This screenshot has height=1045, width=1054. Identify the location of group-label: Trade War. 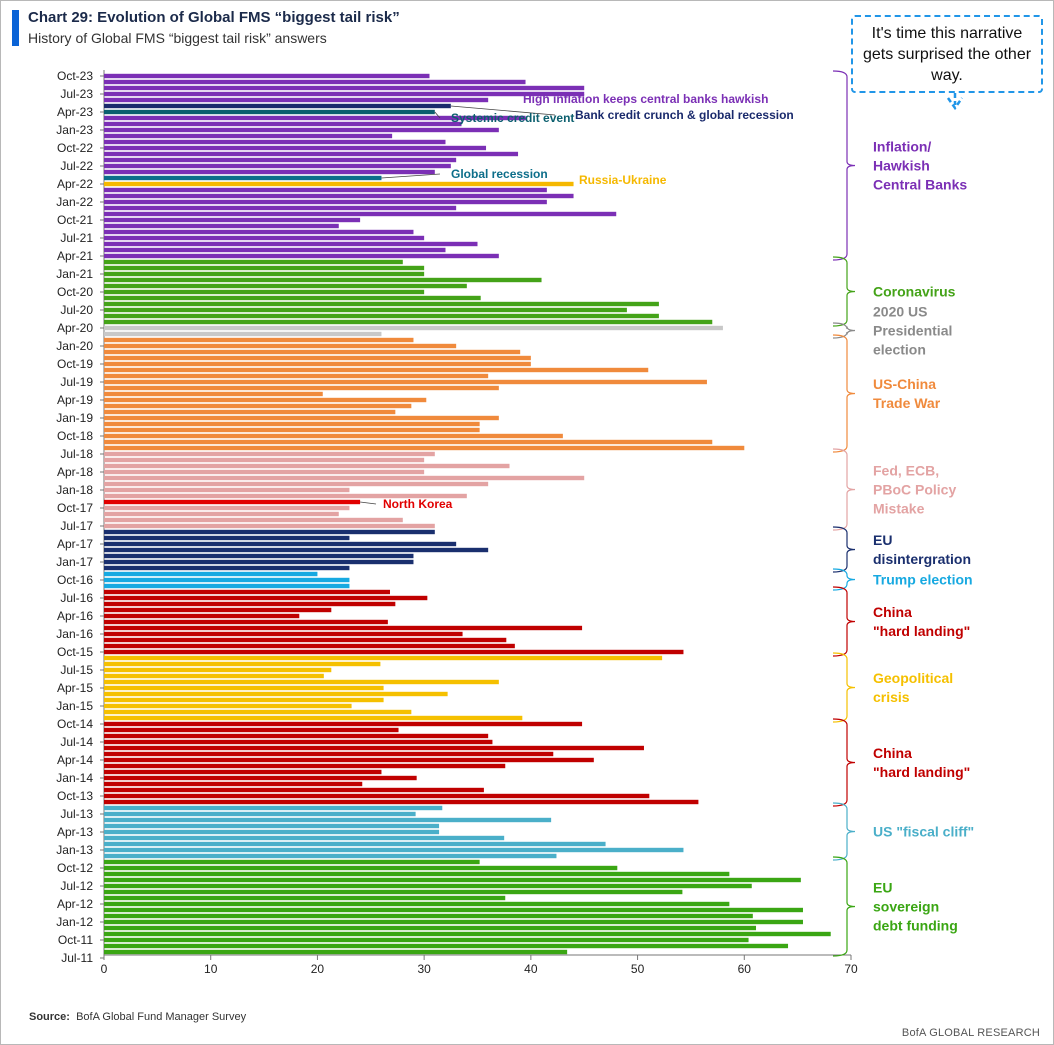
(907, 403).